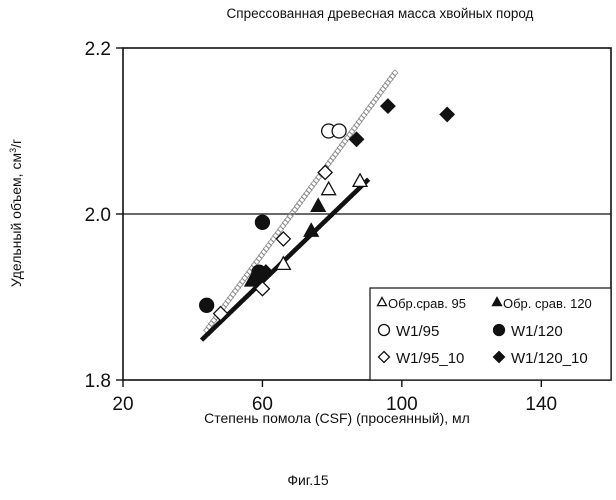 The width and height of the screenshot is (616, 500). I want to click on y-axis-label: Удельный объем, см3/г, so click(16, 213).